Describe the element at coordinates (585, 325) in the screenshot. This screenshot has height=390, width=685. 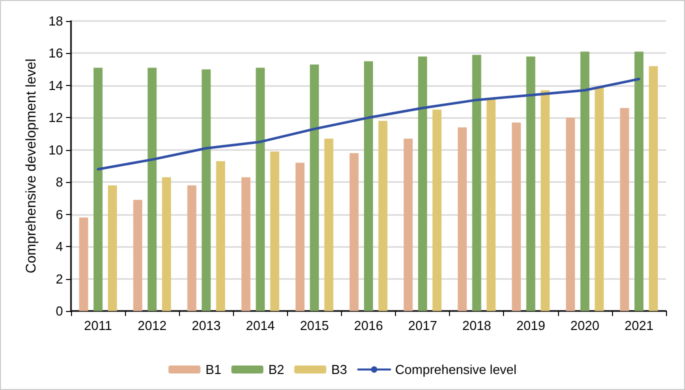
I see `x-tick-label: 2020` at that location.